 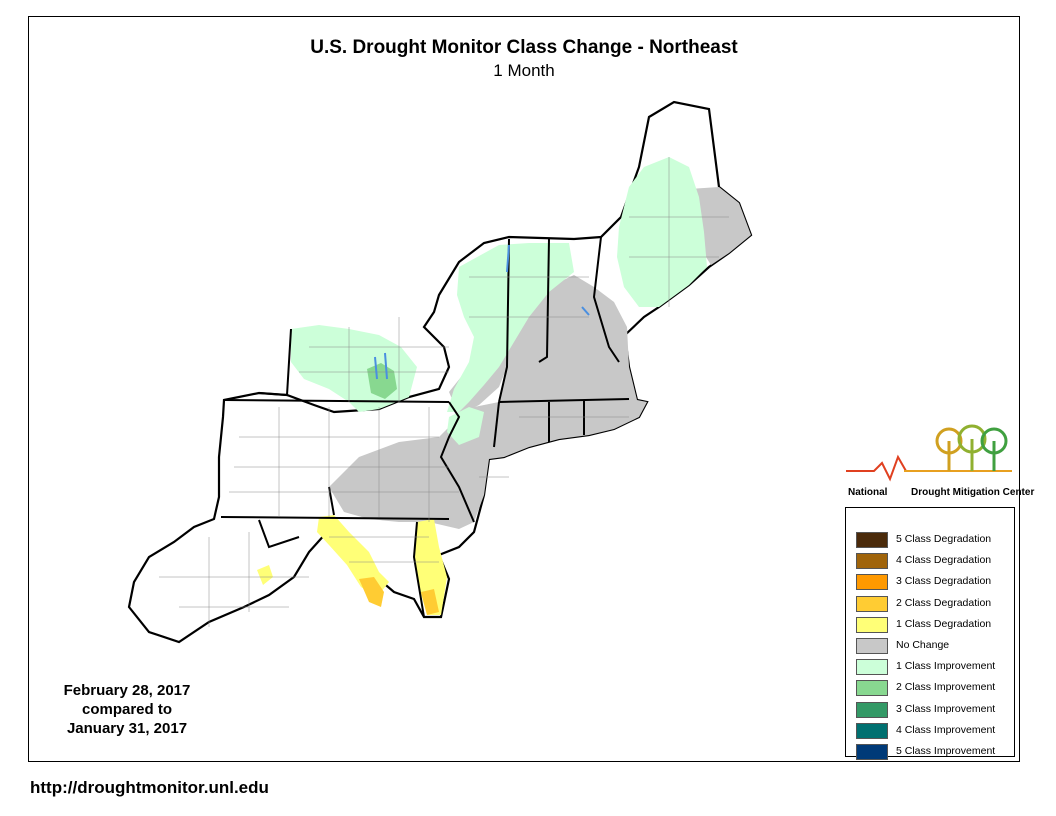 I want to click on legend-item: 5 Class Improvement, so click(x=934, y=752).